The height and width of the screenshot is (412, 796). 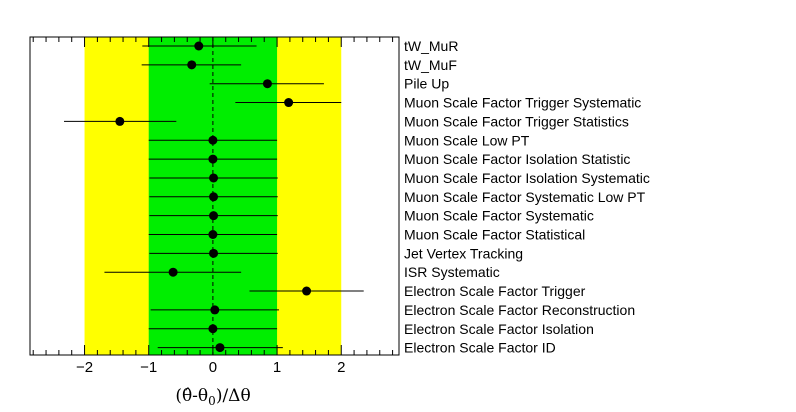 I want to click on parameter-label: Muon Scale Factor Systematic Low PT, so click(x=525, y=197).